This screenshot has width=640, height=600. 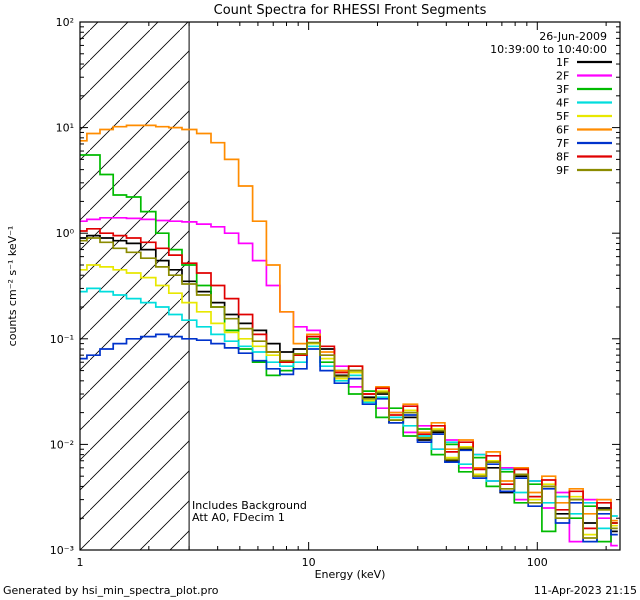 What do you see at coordinates (562, 157) in the screenshot?
I see `legend-label-8F: 8F` at bounding box center [562, 157].